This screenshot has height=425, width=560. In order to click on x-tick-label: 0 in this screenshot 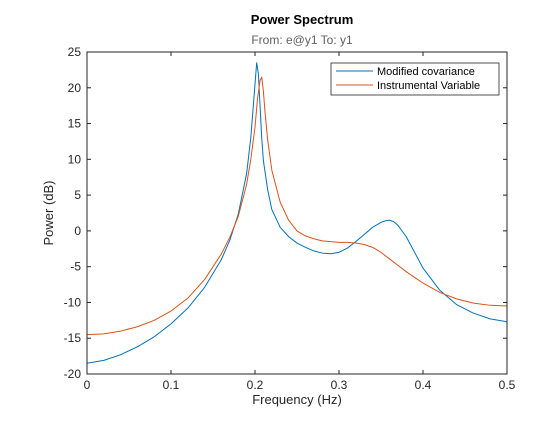, I will do `click(87, 385)`.